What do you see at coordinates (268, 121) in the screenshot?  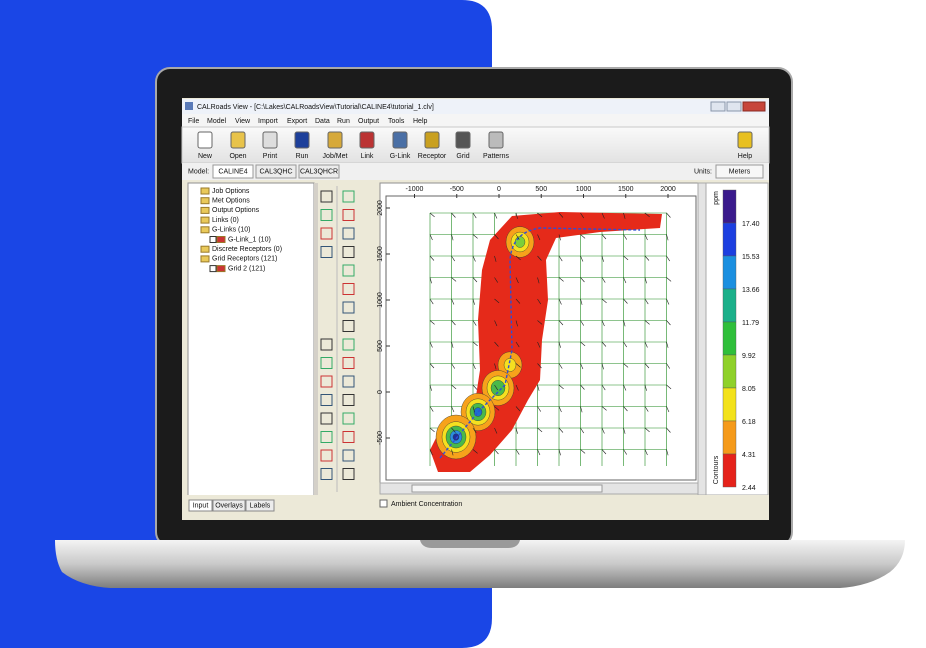 I see `menu-item: Import` at bounding box center [268, 121].